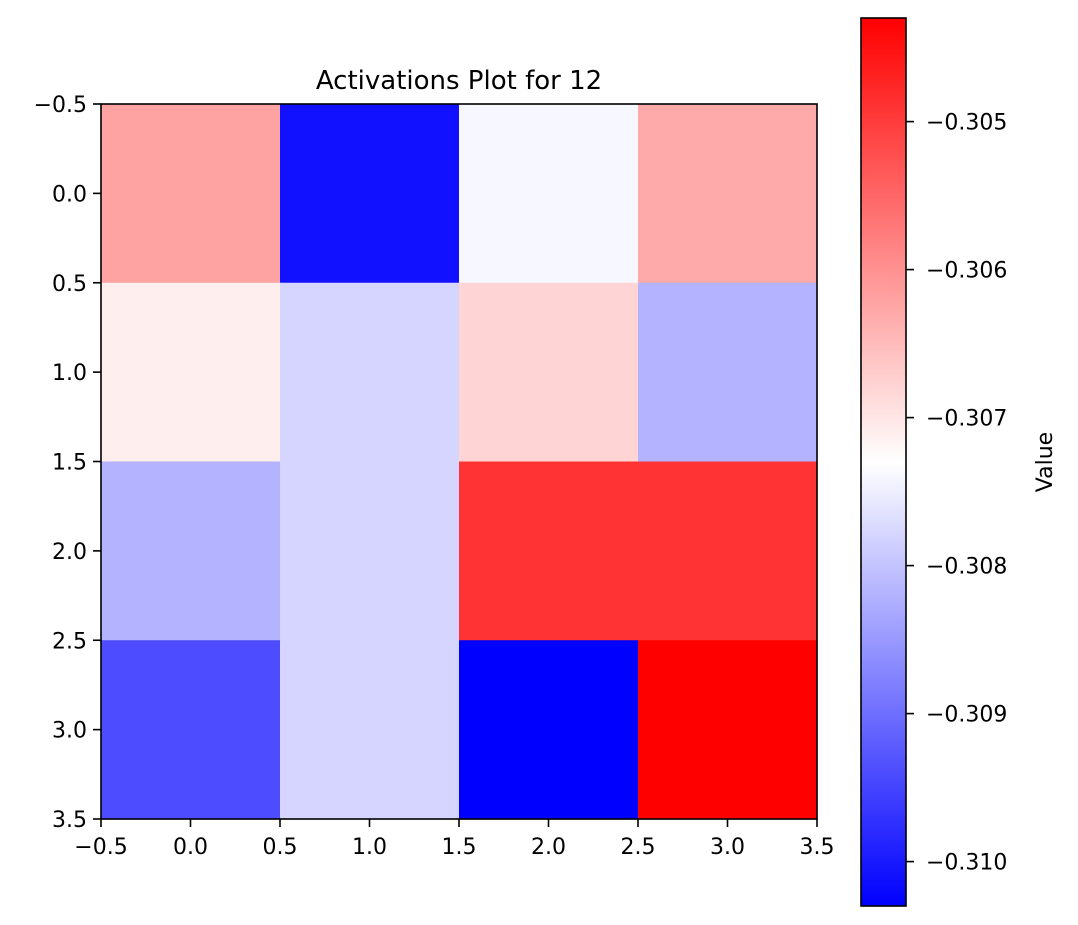  What do you see at coordinates (69, 731) in the screenshot?
I see `y-tick-label: 3.0` at bounding box center [69, 731].